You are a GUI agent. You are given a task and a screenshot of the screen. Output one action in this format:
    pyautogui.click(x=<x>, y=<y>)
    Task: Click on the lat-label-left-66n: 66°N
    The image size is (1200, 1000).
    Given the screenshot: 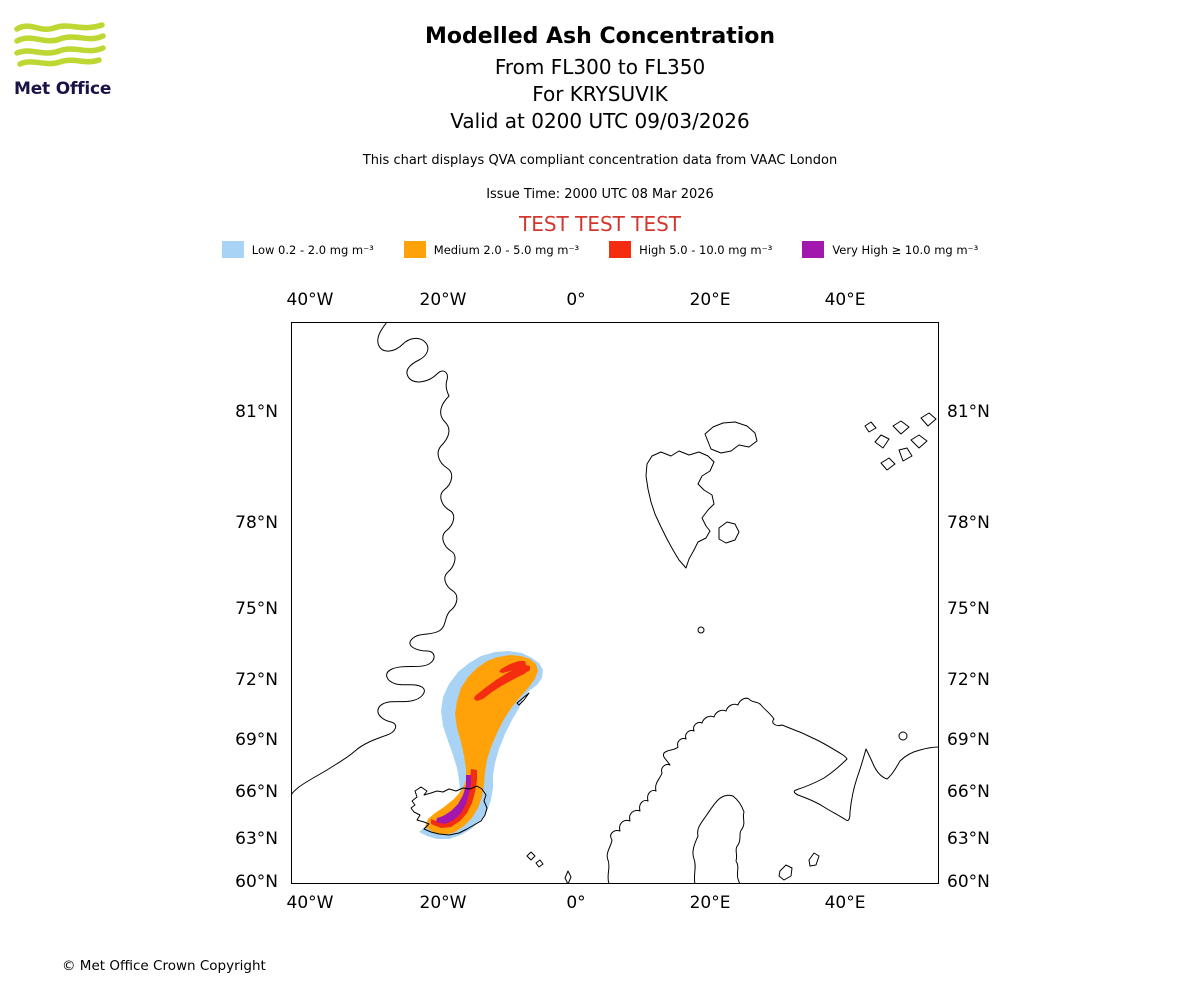 What is the action you would take?
    pyautogui.click(x=256, y=792)
    